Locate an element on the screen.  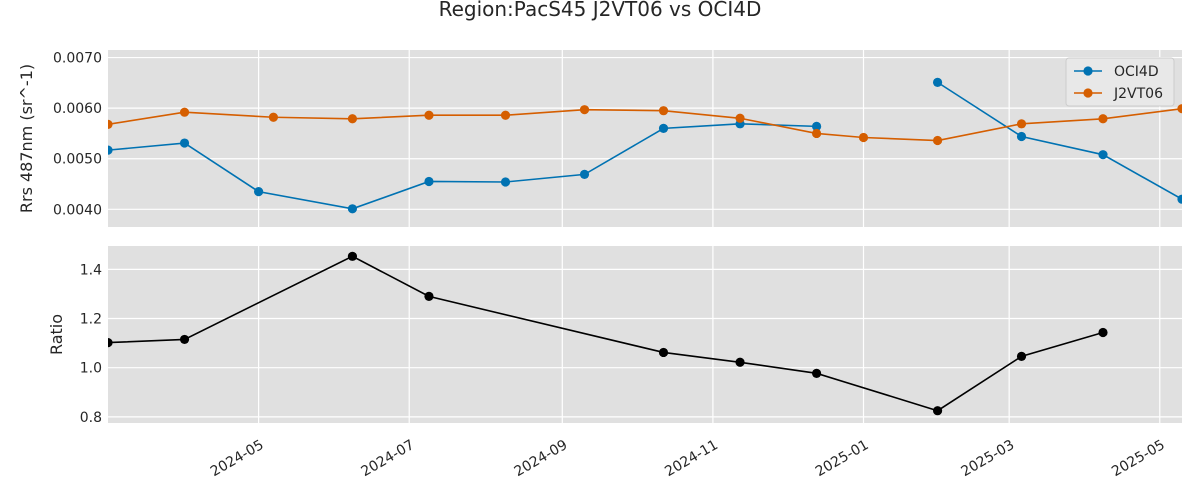
y-tick-label: 1.4 is located at coordinates (91, 270).